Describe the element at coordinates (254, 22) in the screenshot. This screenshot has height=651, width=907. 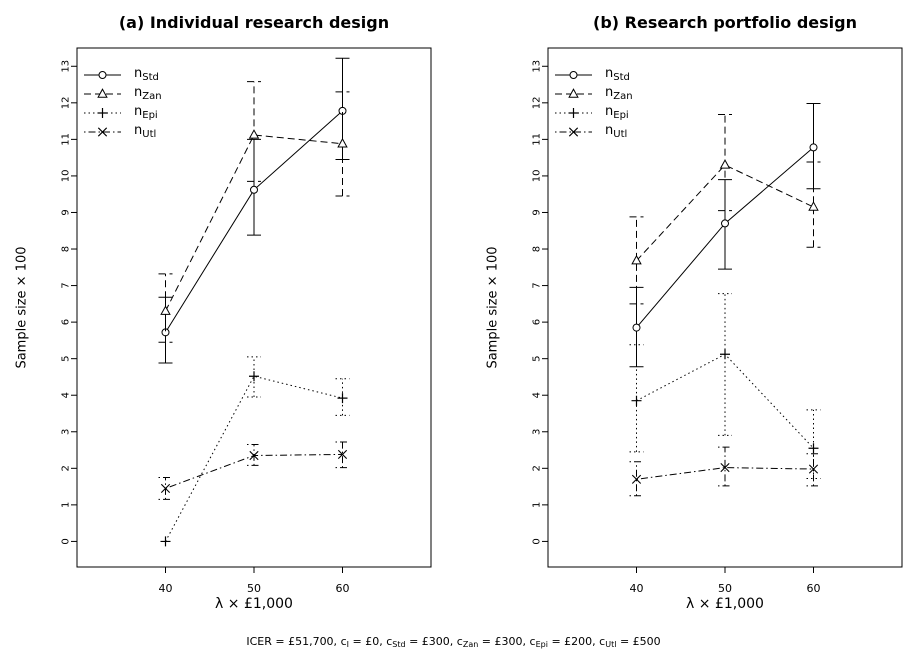
I see `chart-title: (a) Individual research design` at that location.